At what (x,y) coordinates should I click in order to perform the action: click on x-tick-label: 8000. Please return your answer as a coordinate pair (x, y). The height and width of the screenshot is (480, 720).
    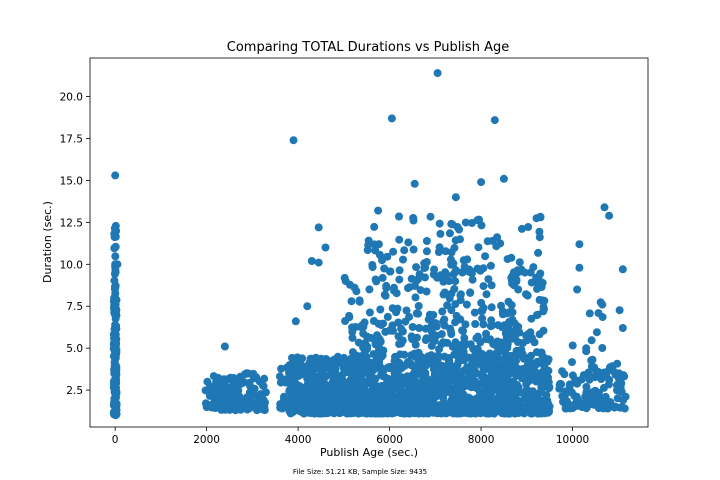
    Looking at the image, I should click on (481, 440).